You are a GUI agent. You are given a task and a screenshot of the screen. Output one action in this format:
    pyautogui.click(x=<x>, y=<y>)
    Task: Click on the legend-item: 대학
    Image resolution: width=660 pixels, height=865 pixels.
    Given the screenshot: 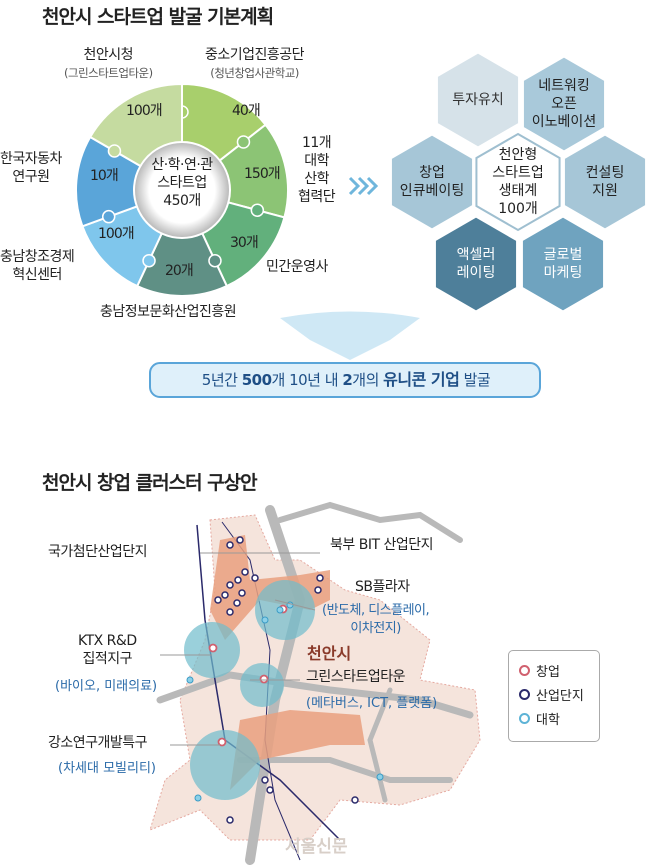 What is the action you would take?
    pyautogui.click(x=539, y=718)
    